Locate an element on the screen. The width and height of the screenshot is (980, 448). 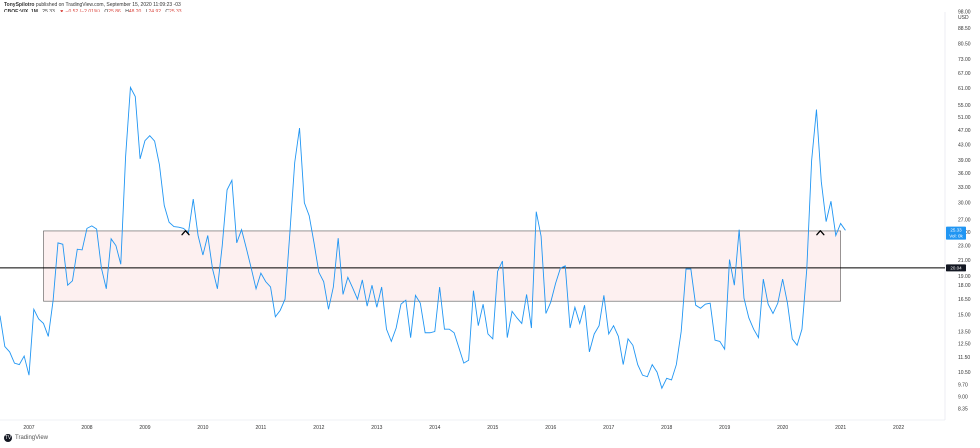
price-tick-label: 21.00 is located at coordinates (964, 261).